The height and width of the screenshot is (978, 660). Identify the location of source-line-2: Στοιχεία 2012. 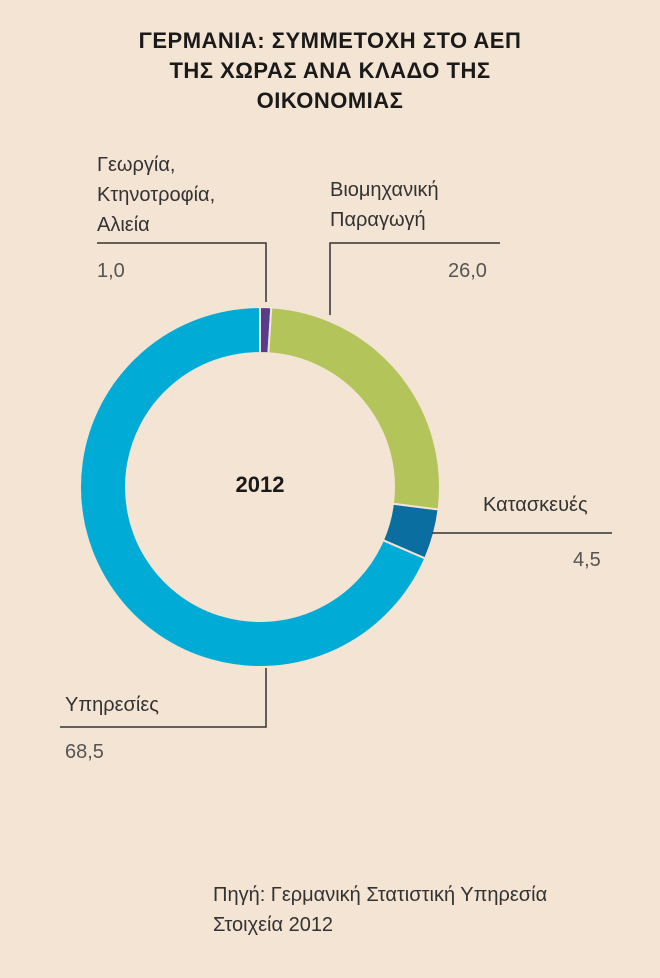
(273, 925).